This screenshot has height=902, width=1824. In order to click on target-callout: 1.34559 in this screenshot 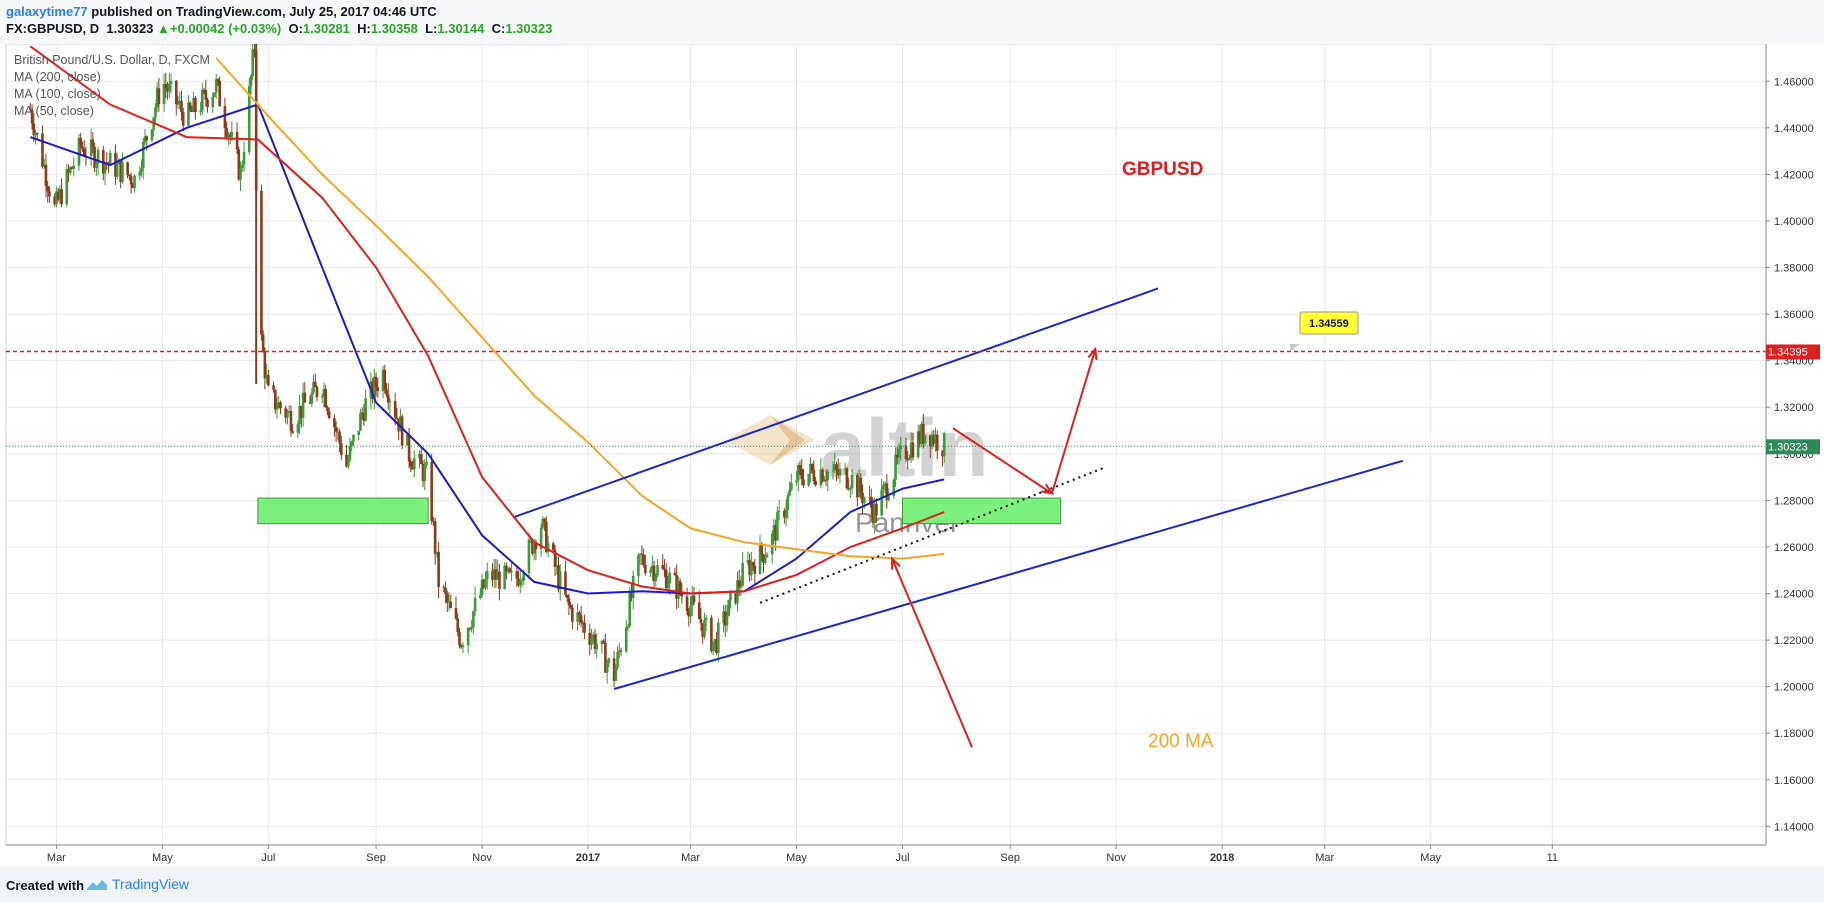, I will do `click(1324, 331)`.